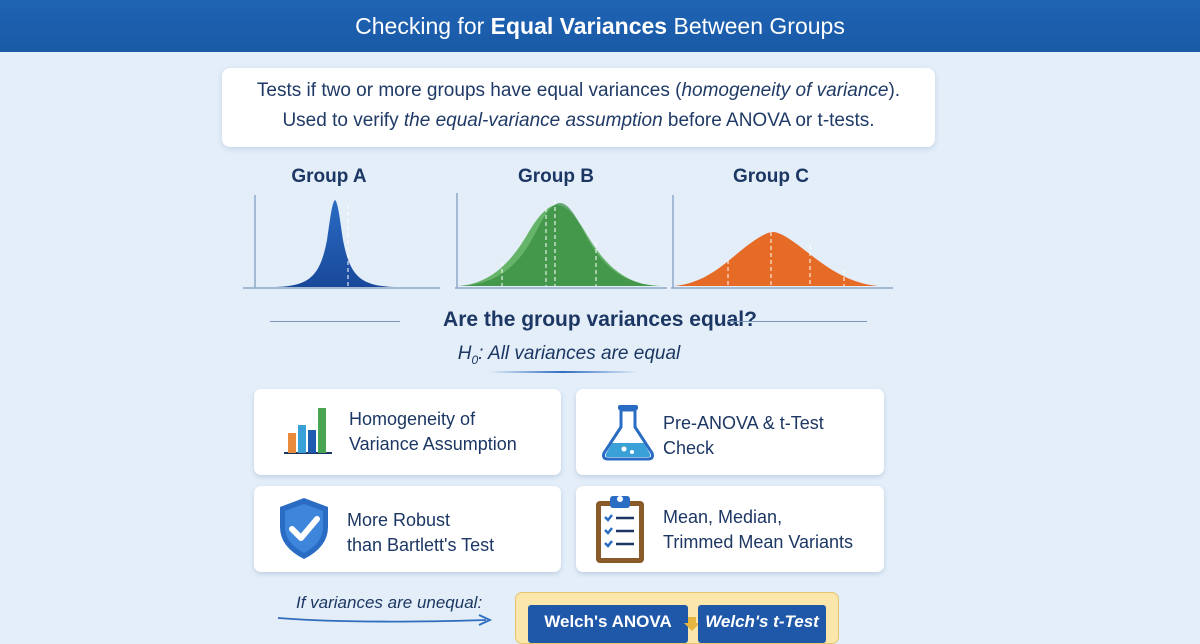  Describe the element at coordinates (771, 176) in the screenshot. I see `group-c-label: Group C` at that location.